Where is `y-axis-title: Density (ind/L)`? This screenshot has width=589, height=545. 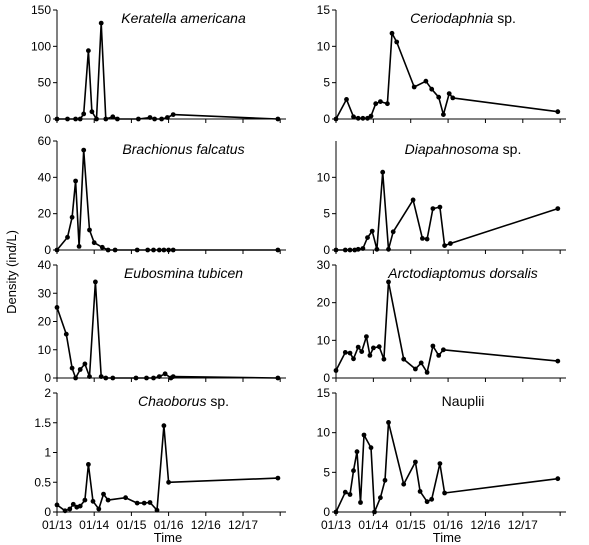
y-axis-title: Density (ind/L) is located at coordinates (11, 272).